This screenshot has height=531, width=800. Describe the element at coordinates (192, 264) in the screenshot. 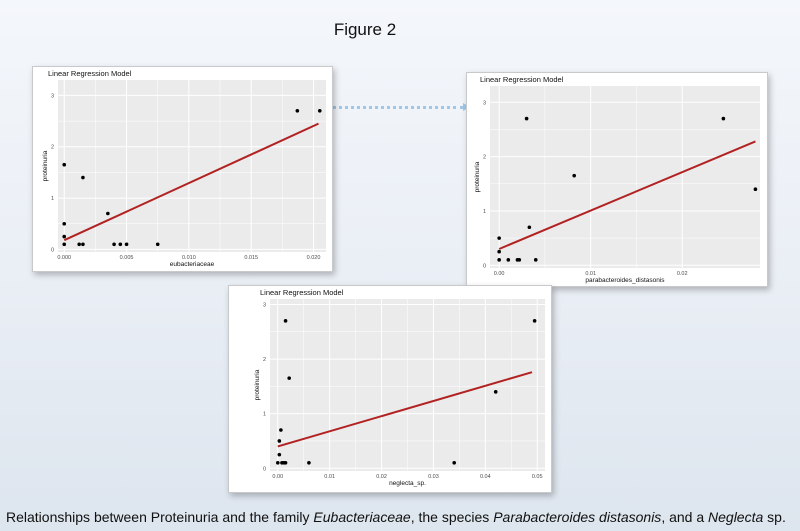

I see `x-axis-label: eubacteriaceae` at that location.